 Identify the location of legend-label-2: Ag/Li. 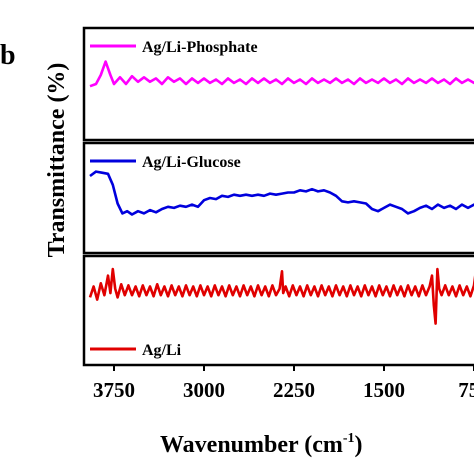
(162, 350).